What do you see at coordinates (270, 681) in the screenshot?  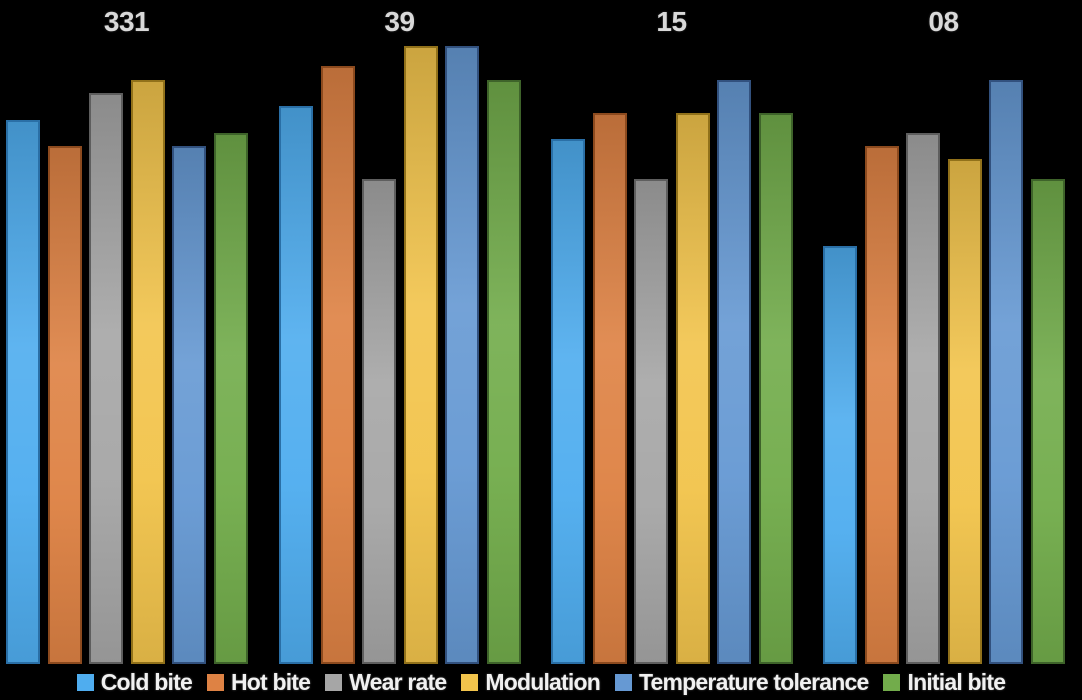 I see `legend-label: Hot bite` at bounding box center [270, 681].